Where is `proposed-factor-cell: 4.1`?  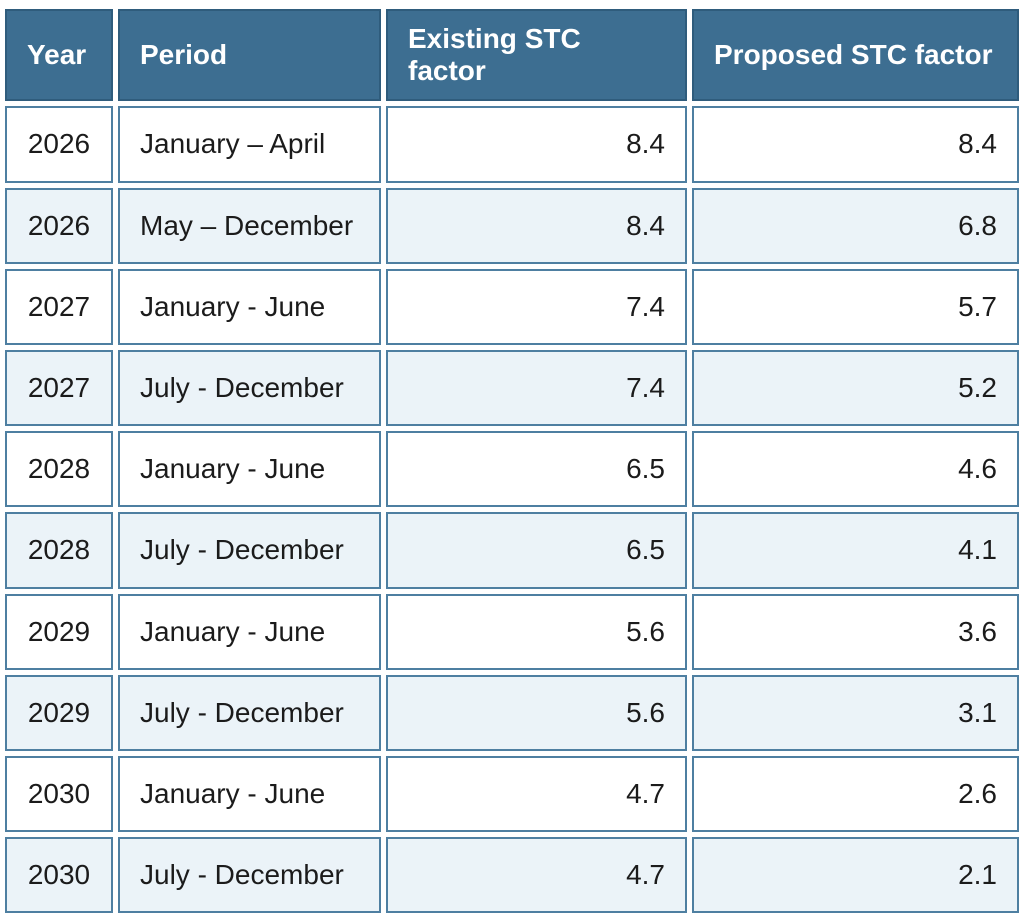 proposed-factor-cell: 4.1 is located at coordinates (855, 550).